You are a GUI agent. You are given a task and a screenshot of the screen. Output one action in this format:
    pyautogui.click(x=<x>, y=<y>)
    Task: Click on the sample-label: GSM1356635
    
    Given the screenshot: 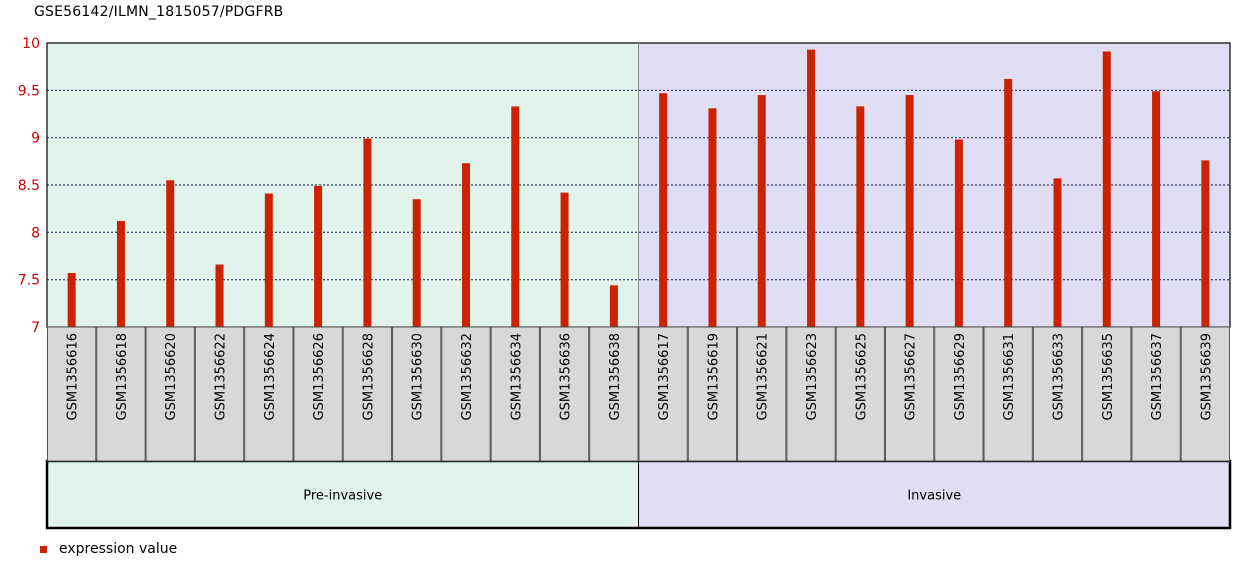 What is the action you would take?
    pyautogui.click(x=1108, y=376)
    